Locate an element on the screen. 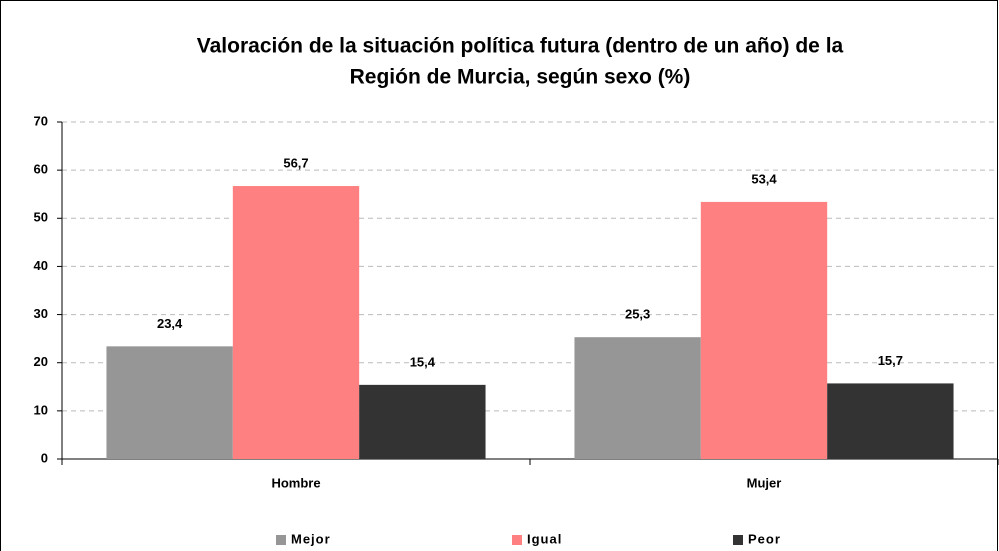 The image size is (999, 551). chart-title: Región de Murcia, según sexo (%) is located at coordinates (520, 77).